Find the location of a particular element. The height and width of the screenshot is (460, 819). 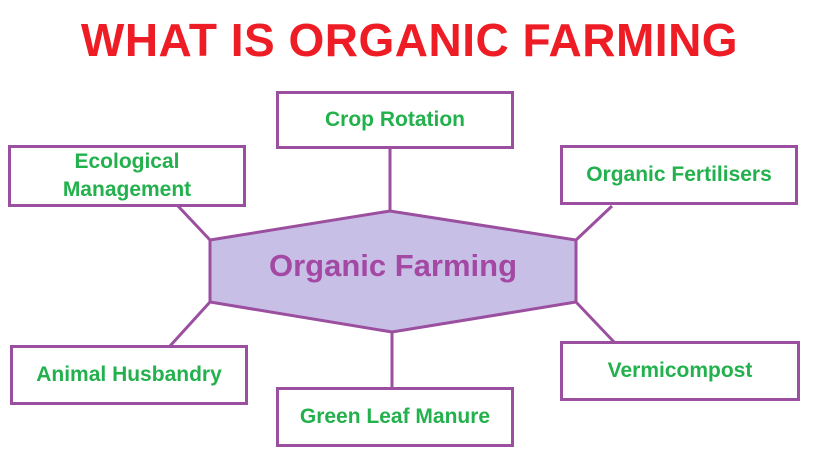

node-label: Animal Husbandry is located at coordinates (129, 374).